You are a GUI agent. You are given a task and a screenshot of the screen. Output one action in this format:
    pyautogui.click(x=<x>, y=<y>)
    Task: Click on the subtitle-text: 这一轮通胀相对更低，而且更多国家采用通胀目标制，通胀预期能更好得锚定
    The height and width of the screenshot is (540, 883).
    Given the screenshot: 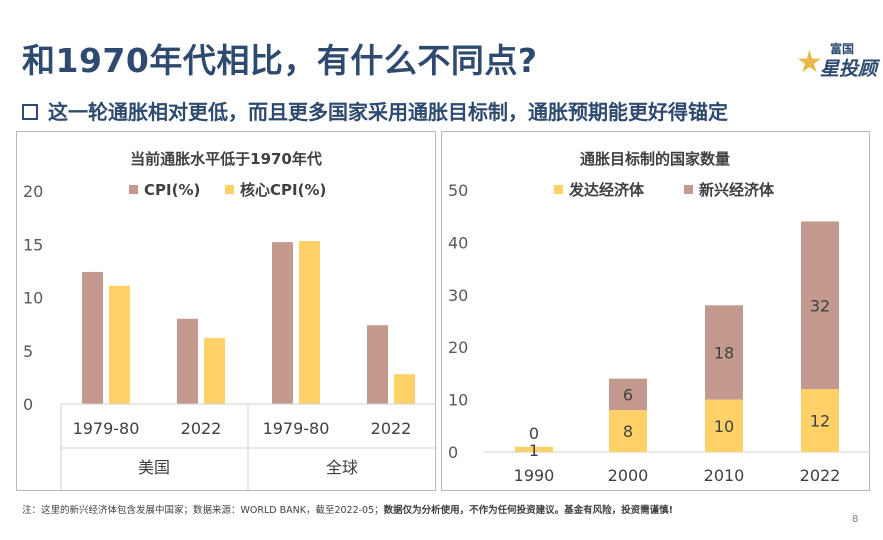 What is the action you would take?
    pyautogui.click(x=388, y=112)
    